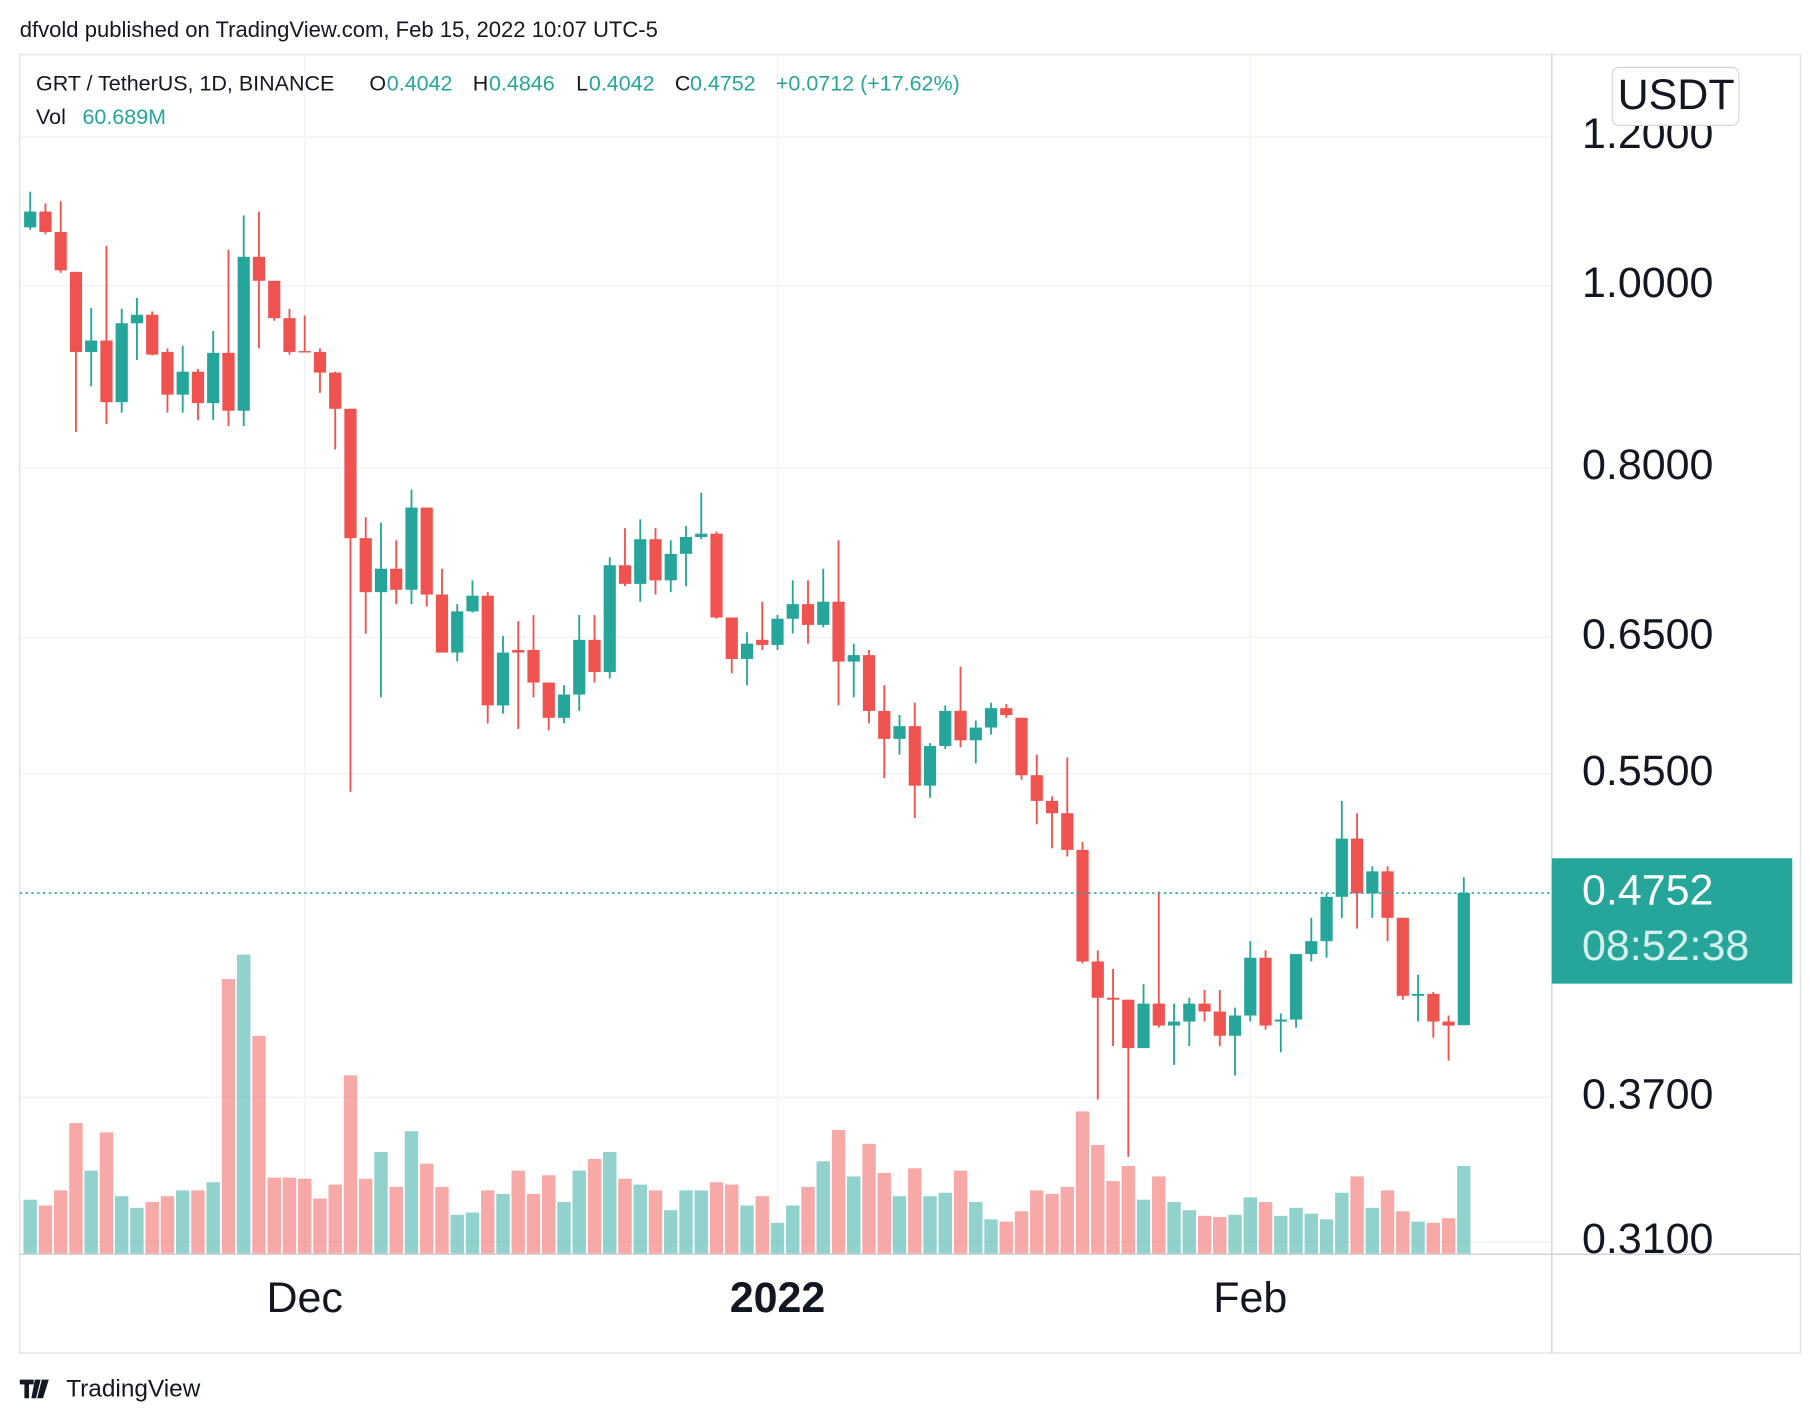  I want to click on legend-key: H, so click(481, 83).